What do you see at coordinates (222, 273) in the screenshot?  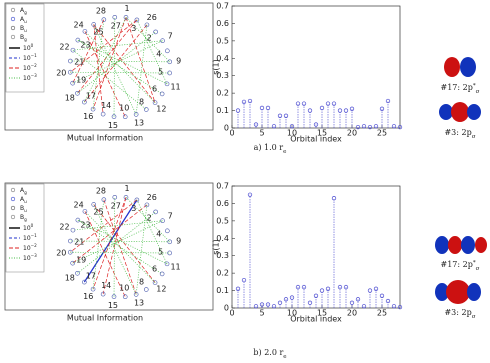 I see `y-tick-label: 0.2` at bounding box center [222, 273].